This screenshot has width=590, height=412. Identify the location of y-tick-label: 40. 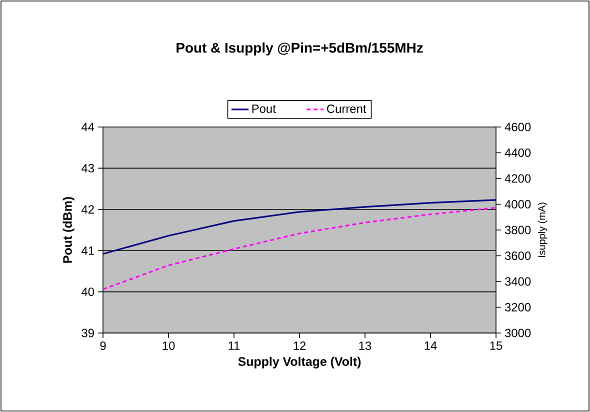
(87, 292).